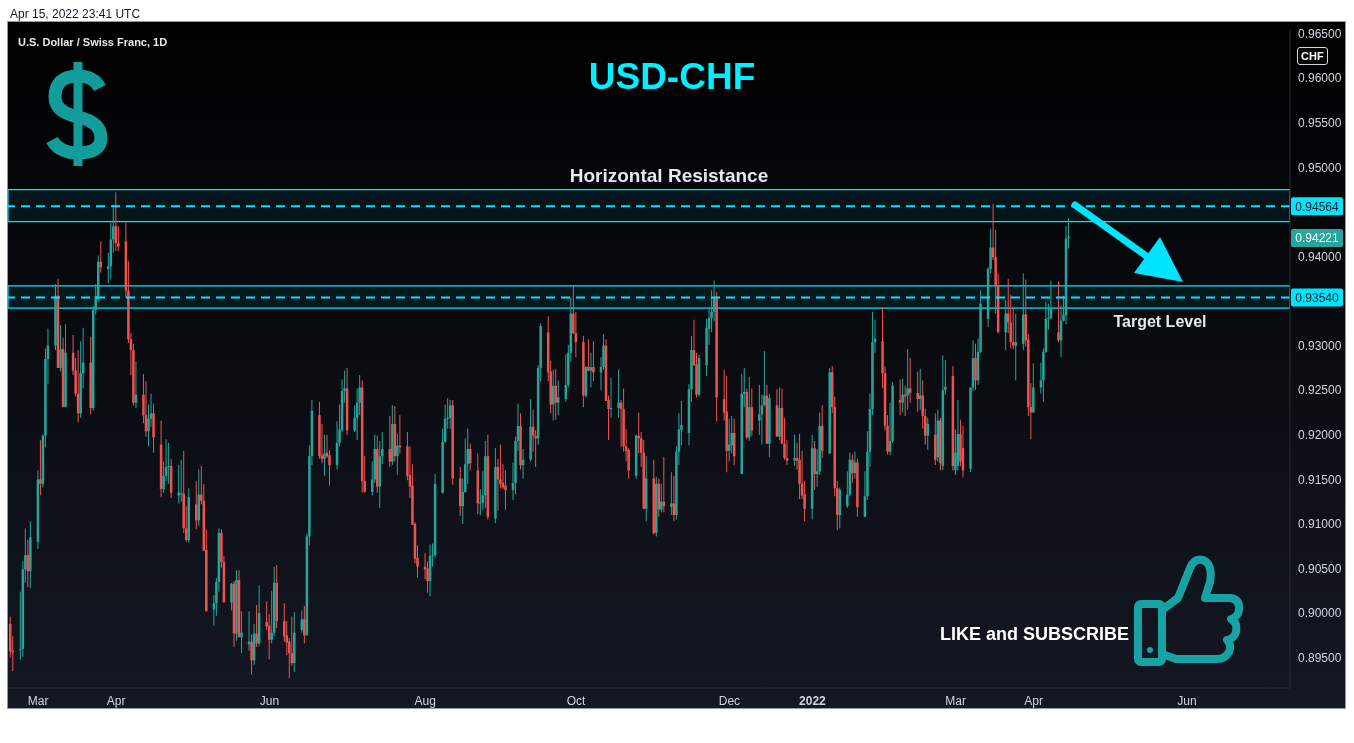 This screenshot has height=743, width=1354. Describe the element at coordinates (1320, 524) in the screenshot. I see `y-tick-label: 0.91000` at that location.